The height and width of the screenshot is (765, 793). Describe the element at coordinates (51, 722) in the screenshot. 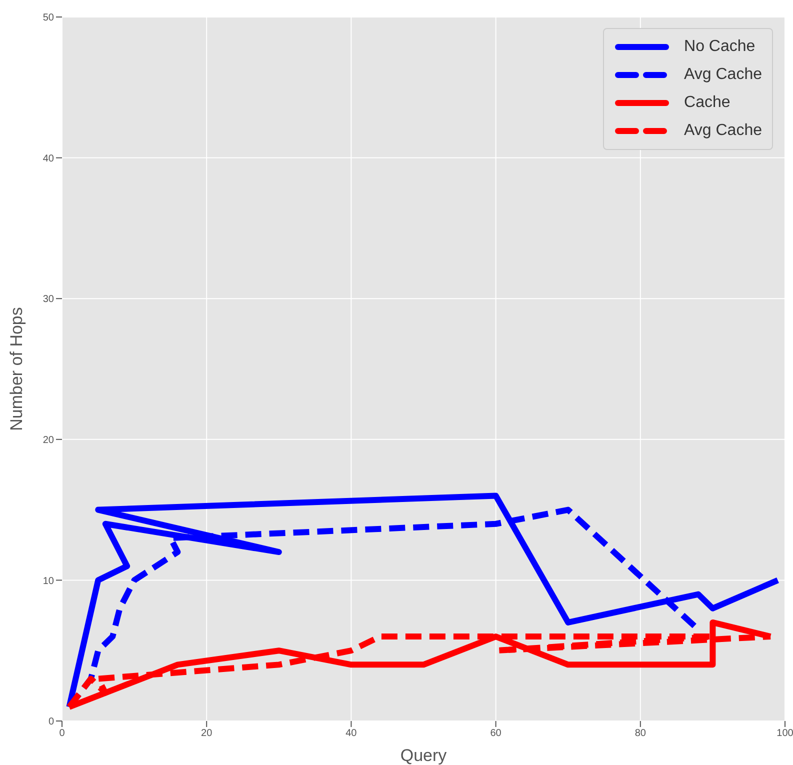

I see `y-tick-label: 0` at that location.